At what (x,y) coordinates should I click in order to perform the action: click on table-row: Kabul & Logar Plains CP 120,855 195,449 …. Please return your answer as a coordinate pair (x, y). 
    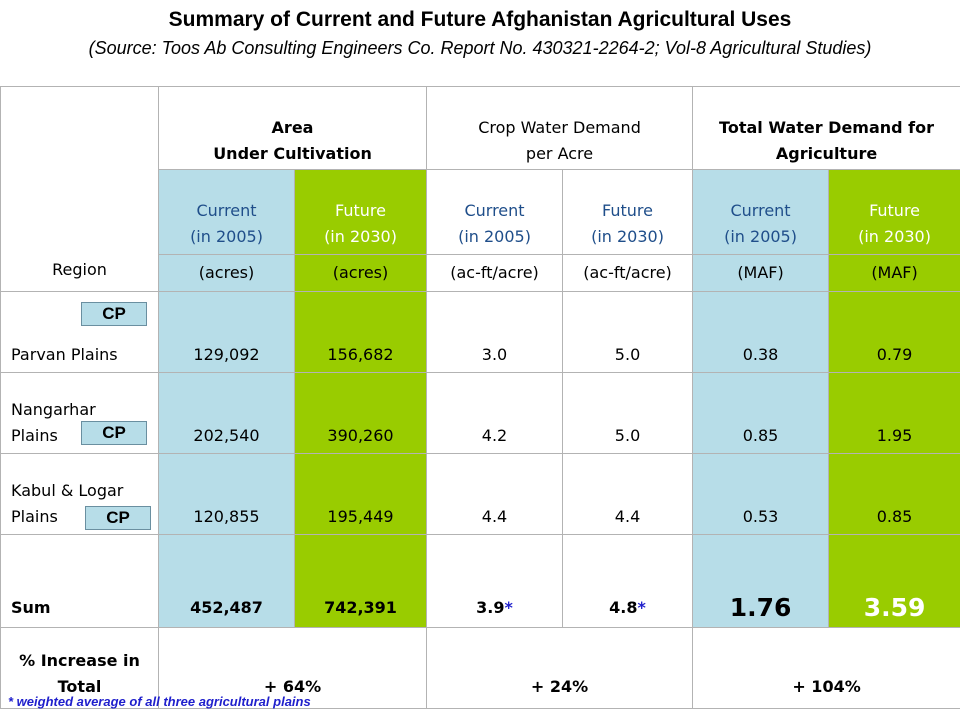
    Looking at the image, I should click on (480, 494).